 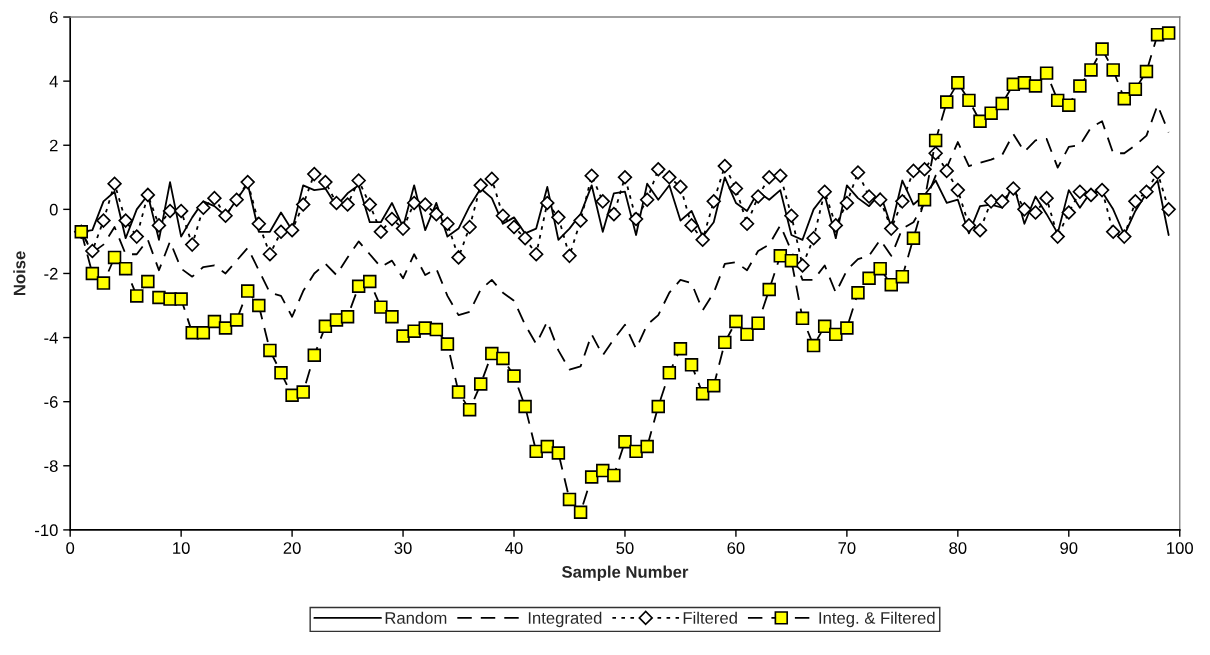 What do you see at coordinates (565, 619) in the screenshot?
I see `legend-label: Integrated` at bounding box center [565, 619].